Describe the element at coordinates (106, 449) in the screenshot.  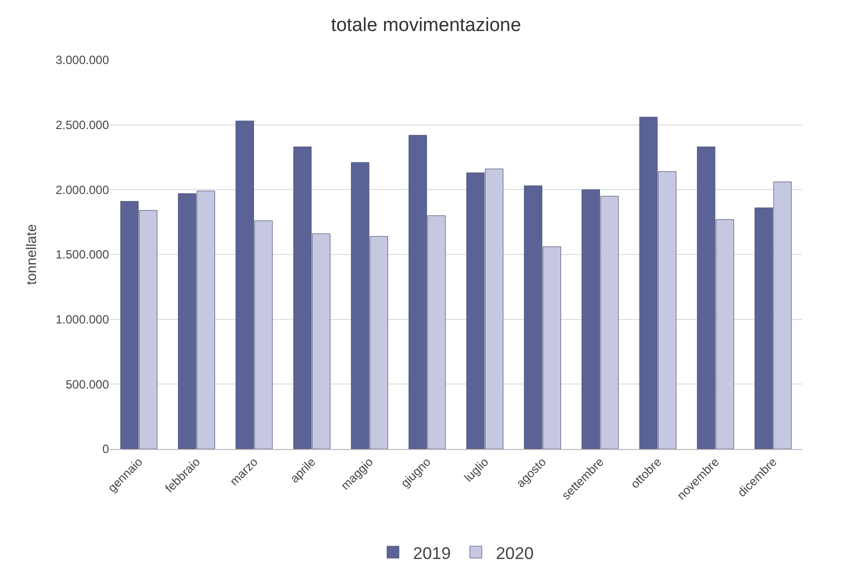
I see `y-tick-label: 0` at that location.